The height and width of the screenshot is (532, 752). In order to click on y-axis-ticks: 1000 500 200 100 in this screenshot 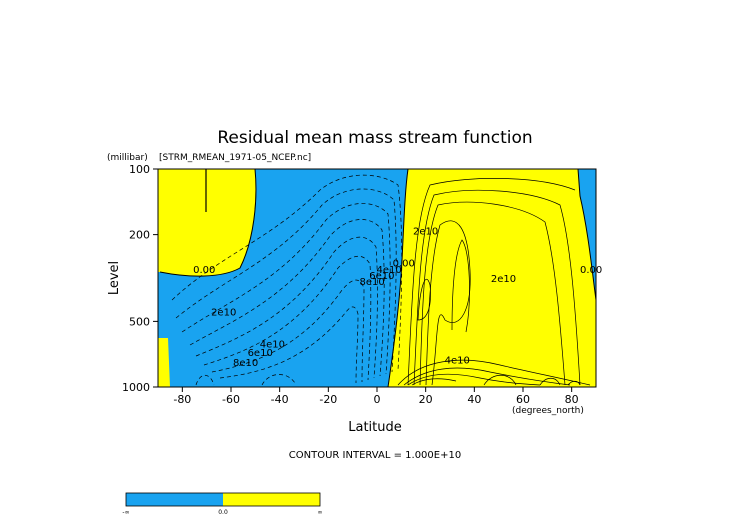, I will do `click(140, 278)`.